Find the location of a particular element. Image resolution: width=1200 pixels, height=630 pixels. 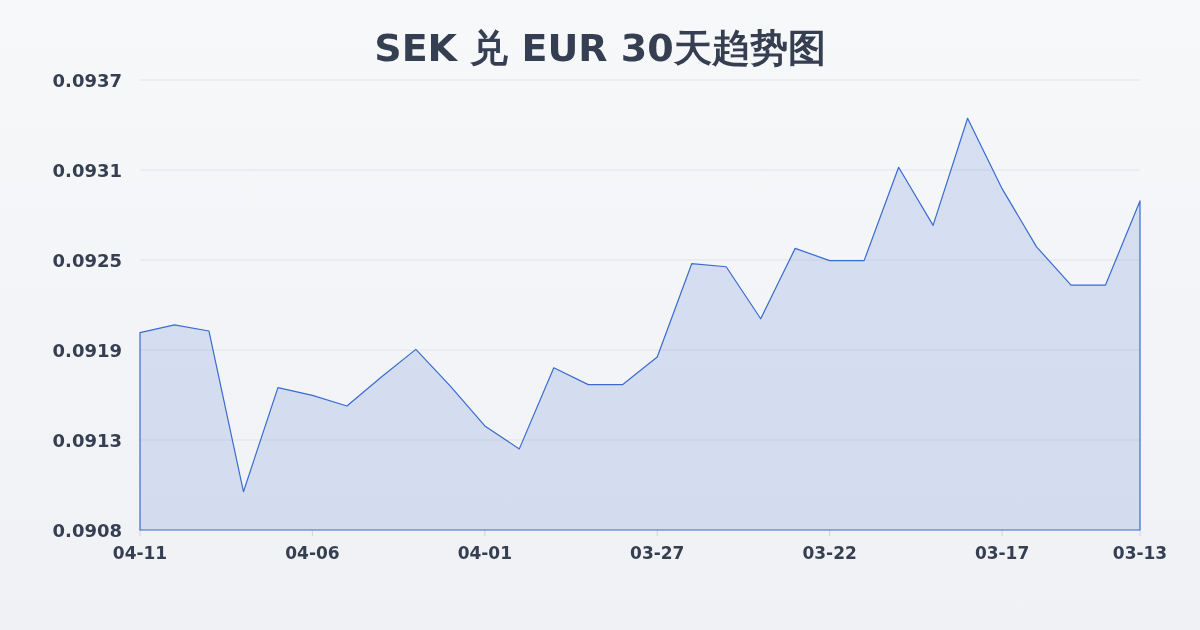

x-tick-label: 03-17 is located at coordinates (1002, 553).